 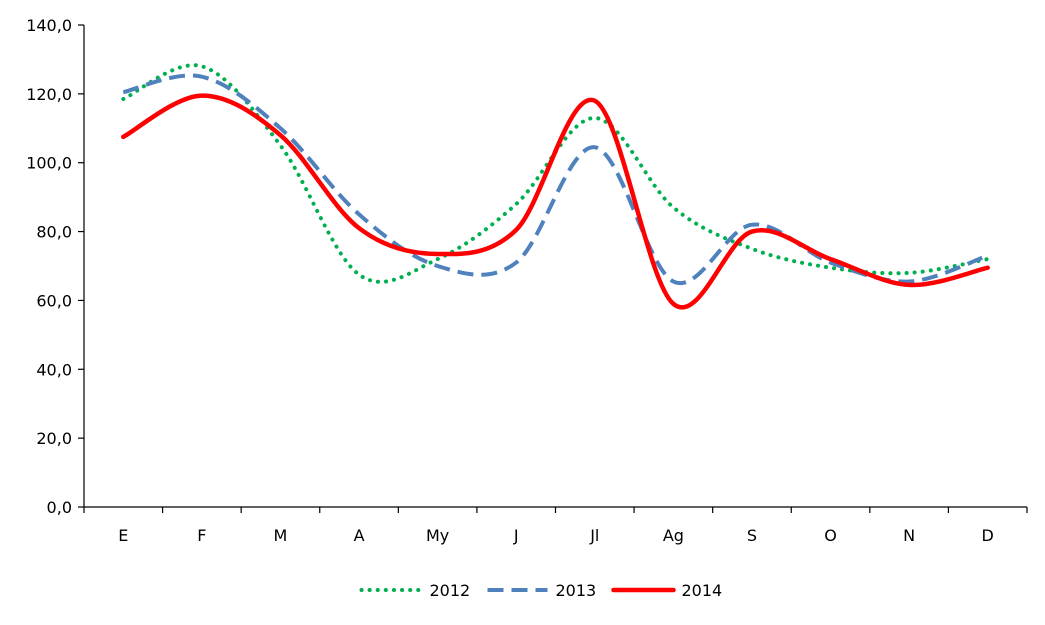 I want to click on legend-label-2012: 2012, so click(x=450, y=590).